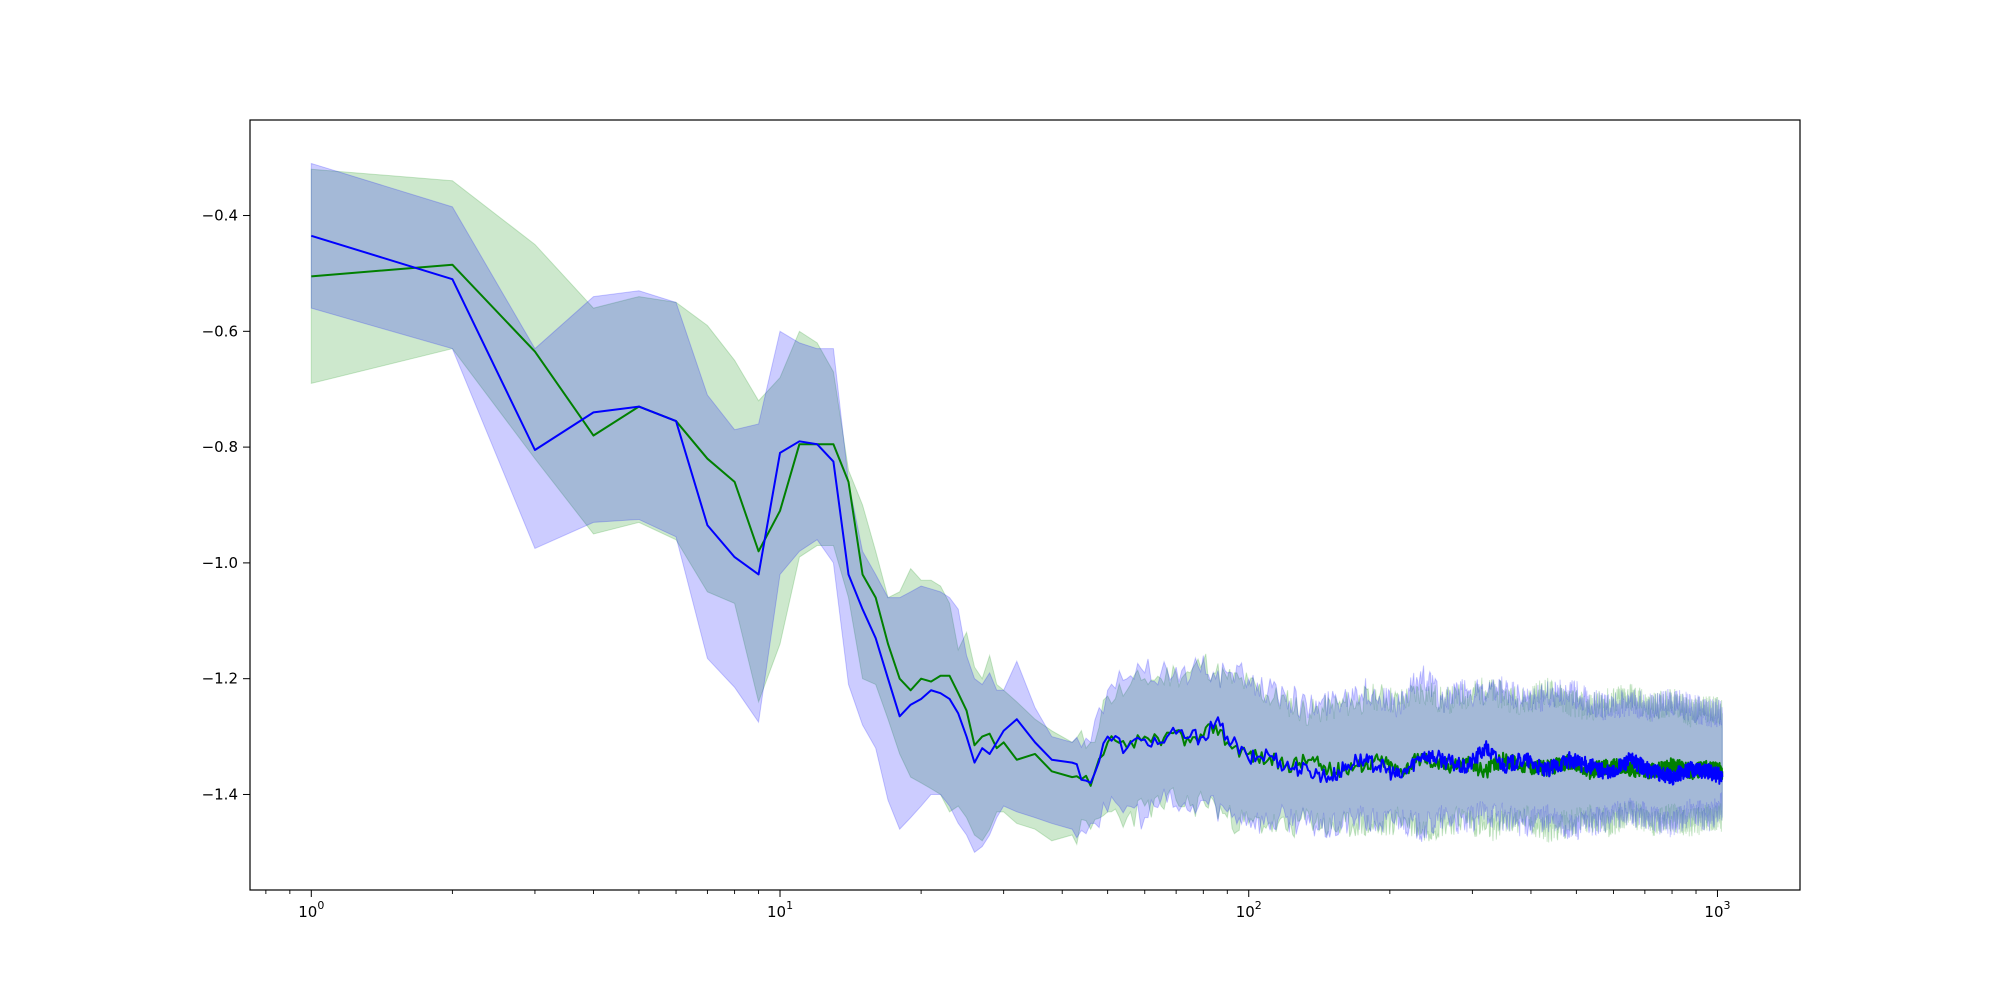  I want to click on x-tick-label: 10¹, so click(780, 910).